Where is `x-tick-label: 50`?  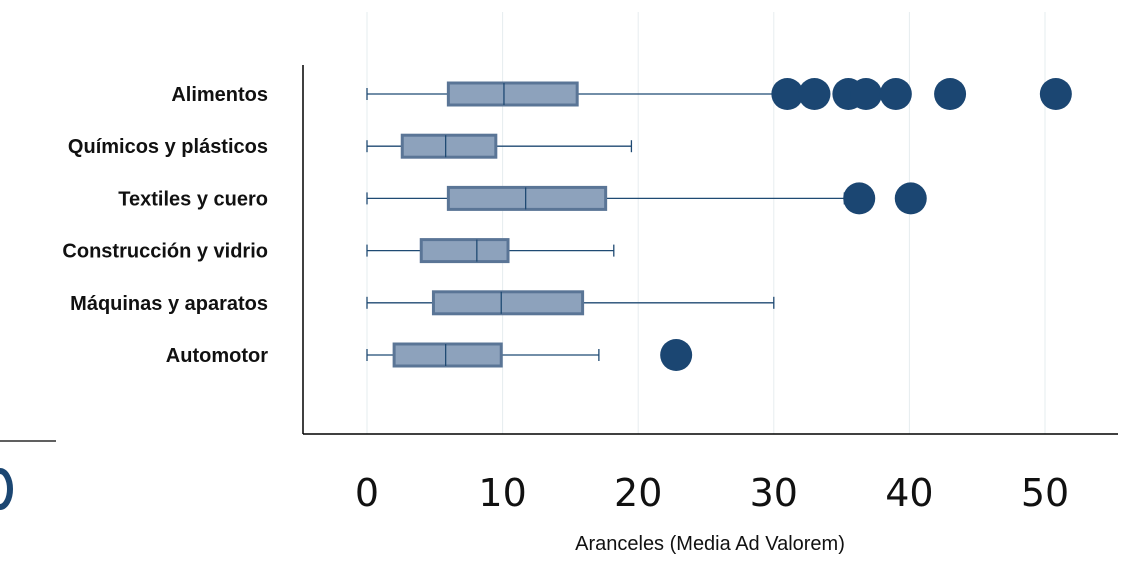
x-tick-label: 50 is located at coordinates (1045, 493).